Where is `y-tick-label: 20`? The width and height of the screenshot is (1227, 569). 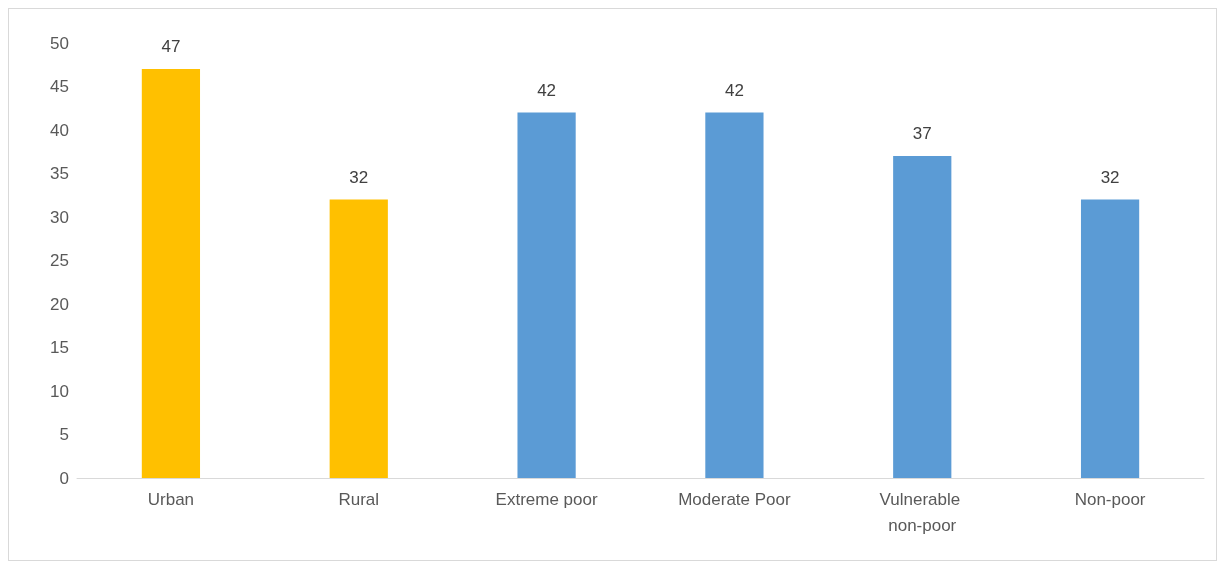
y-tick-label: 20 is located at coordinates (59, 304).